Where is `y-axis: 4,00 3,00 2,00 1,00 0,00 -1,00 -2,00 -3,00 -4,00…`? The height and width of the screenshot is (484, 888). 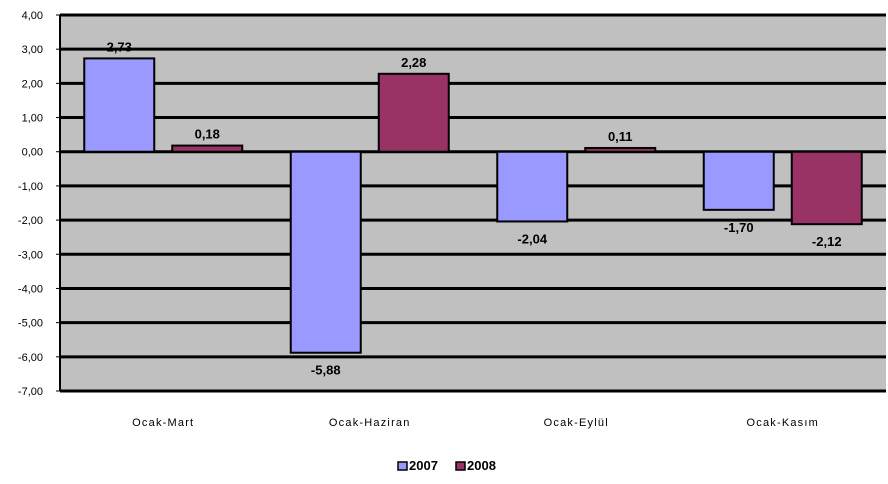
y-axis: 4,00 3,00 2,00 1,00 0,00 -1,00 -2,00 -3,00 -4,00… is located at coordinates (39, 204).